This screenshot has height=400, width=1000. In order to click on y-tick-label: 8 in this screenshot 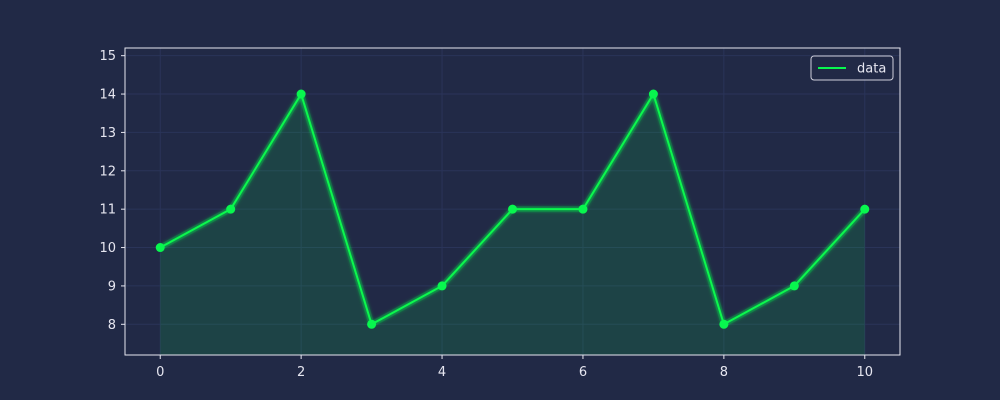, I will do `click(112, 325)`.